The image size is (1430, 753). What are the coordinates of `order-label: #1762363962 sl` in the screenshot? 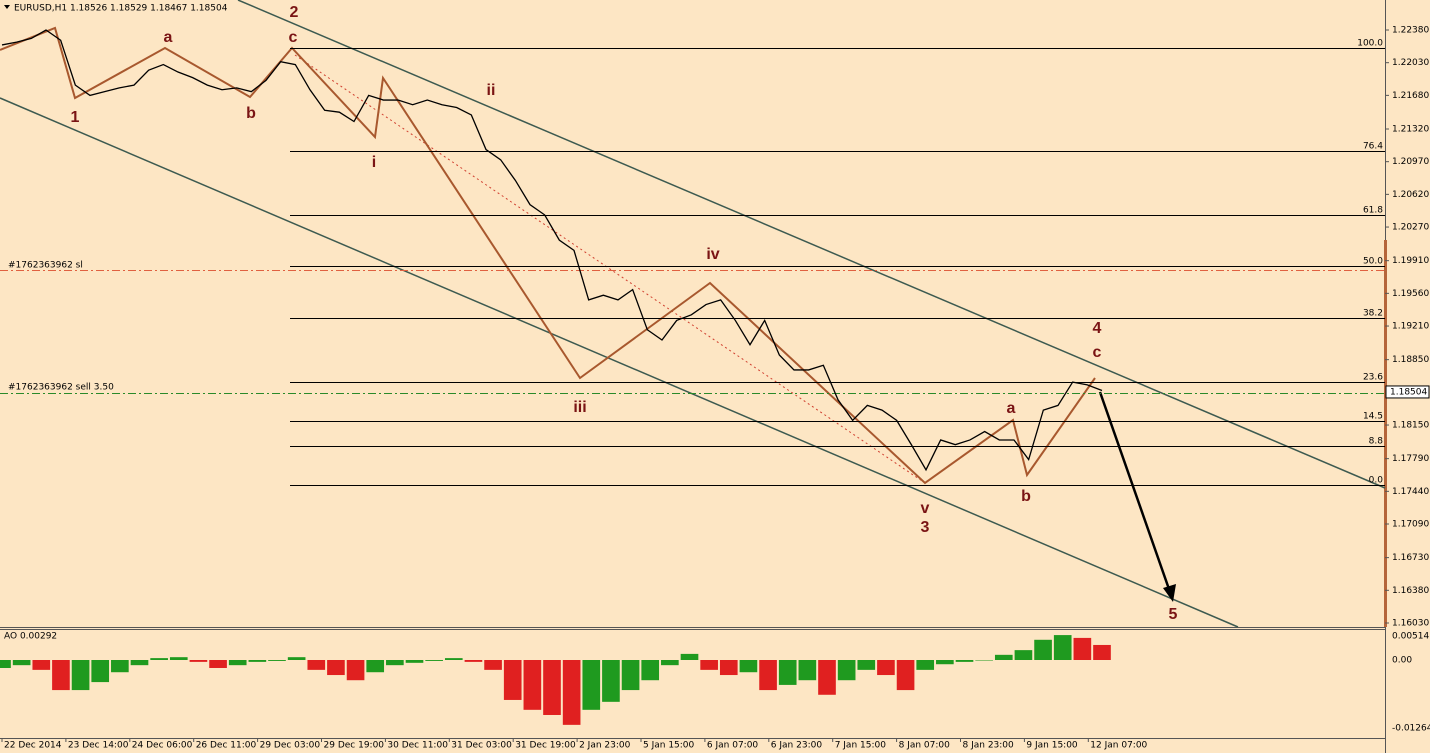 It's located at (45, 266).